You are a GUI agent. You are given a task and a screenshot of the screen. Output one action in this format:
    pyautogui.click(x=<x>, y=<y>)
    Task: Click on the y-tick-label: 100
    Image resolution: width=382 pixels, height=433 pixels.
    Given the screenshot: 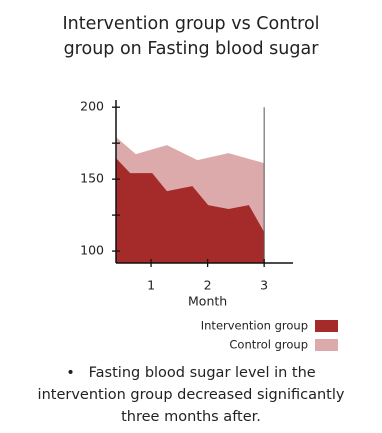 What is the action you would take?
    pyautogui.click(x=92, y=250)
    